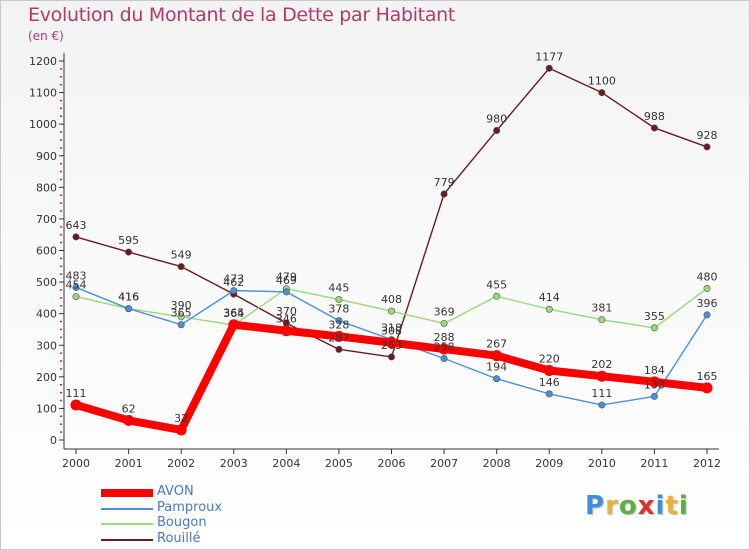 The image size is (750, 550). Describe the element at coordinates (707, 135) in the screenshot. I see `data-label: 928` at that location.